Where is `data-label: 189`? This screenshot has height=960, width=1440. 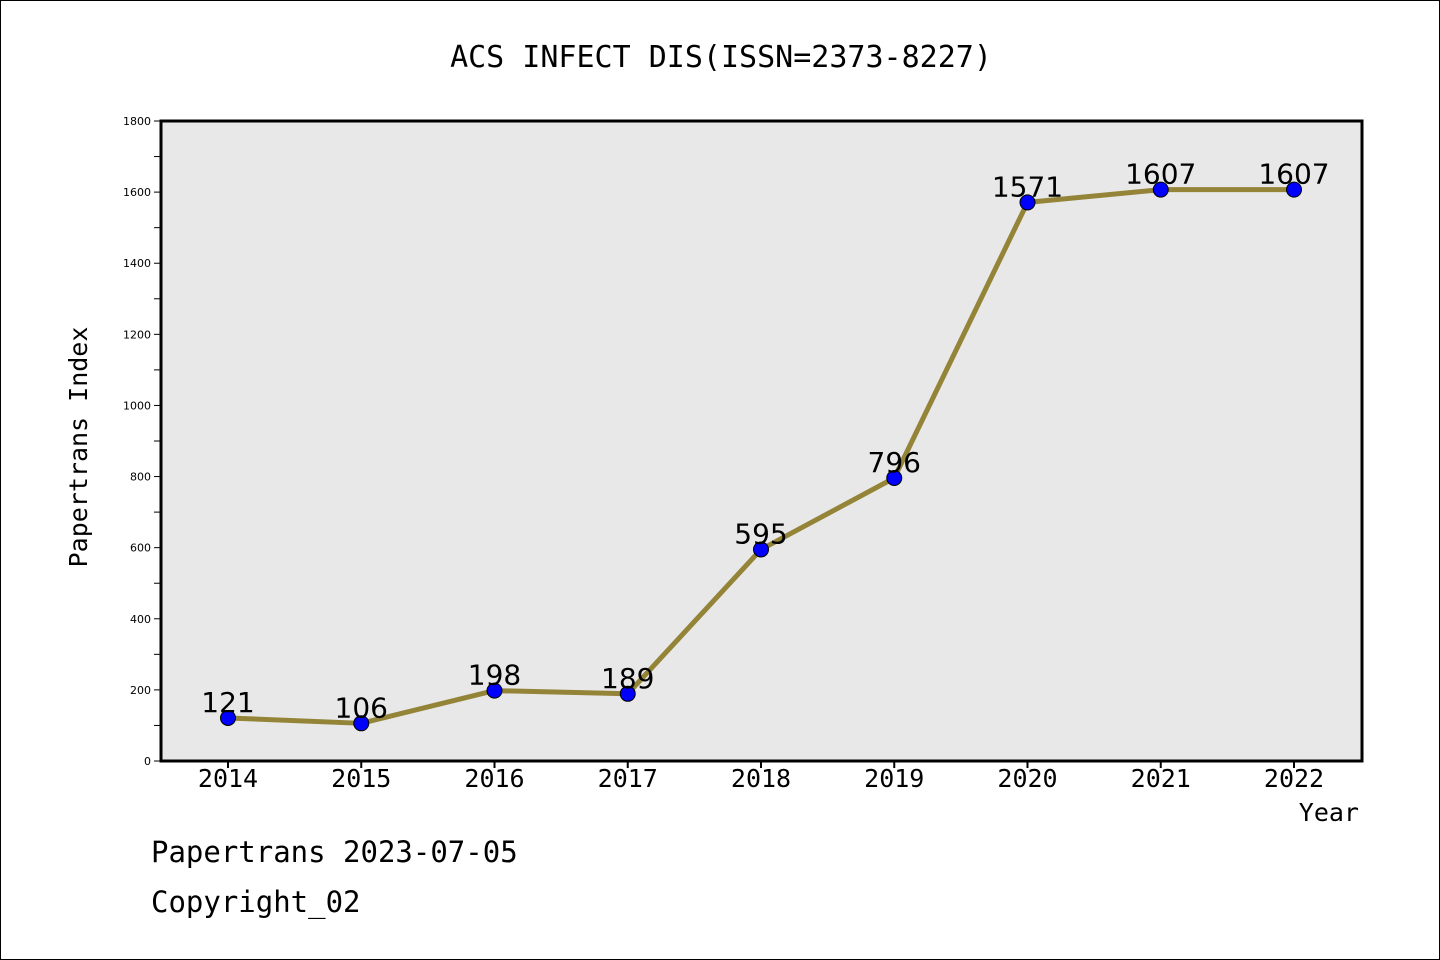
data-label: 189 is located at coordinates (627, 678).